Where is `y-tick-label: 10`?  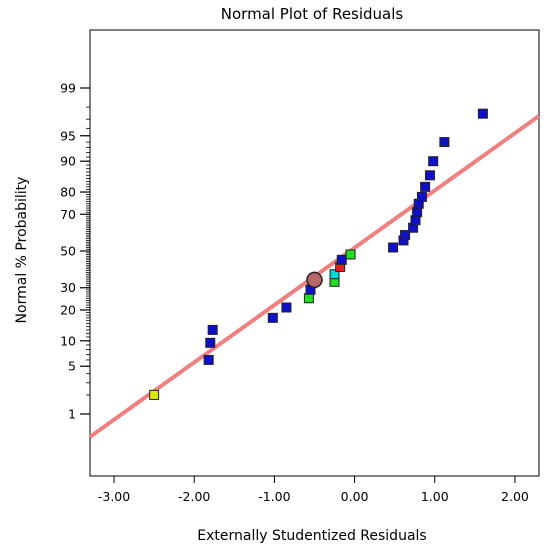 y-tick-label: 10 is located at coordinates (68, 340).